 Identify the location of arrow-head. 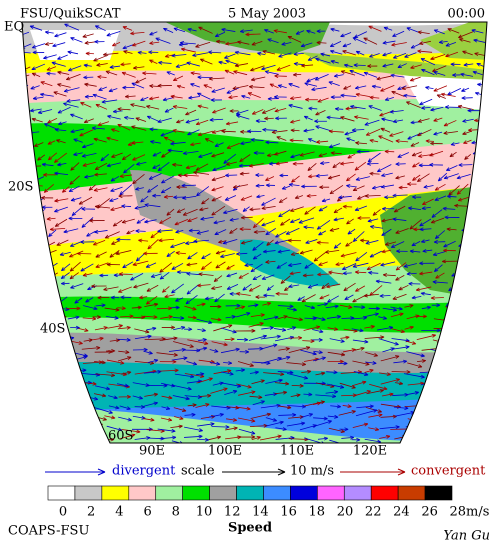
(281, 472).